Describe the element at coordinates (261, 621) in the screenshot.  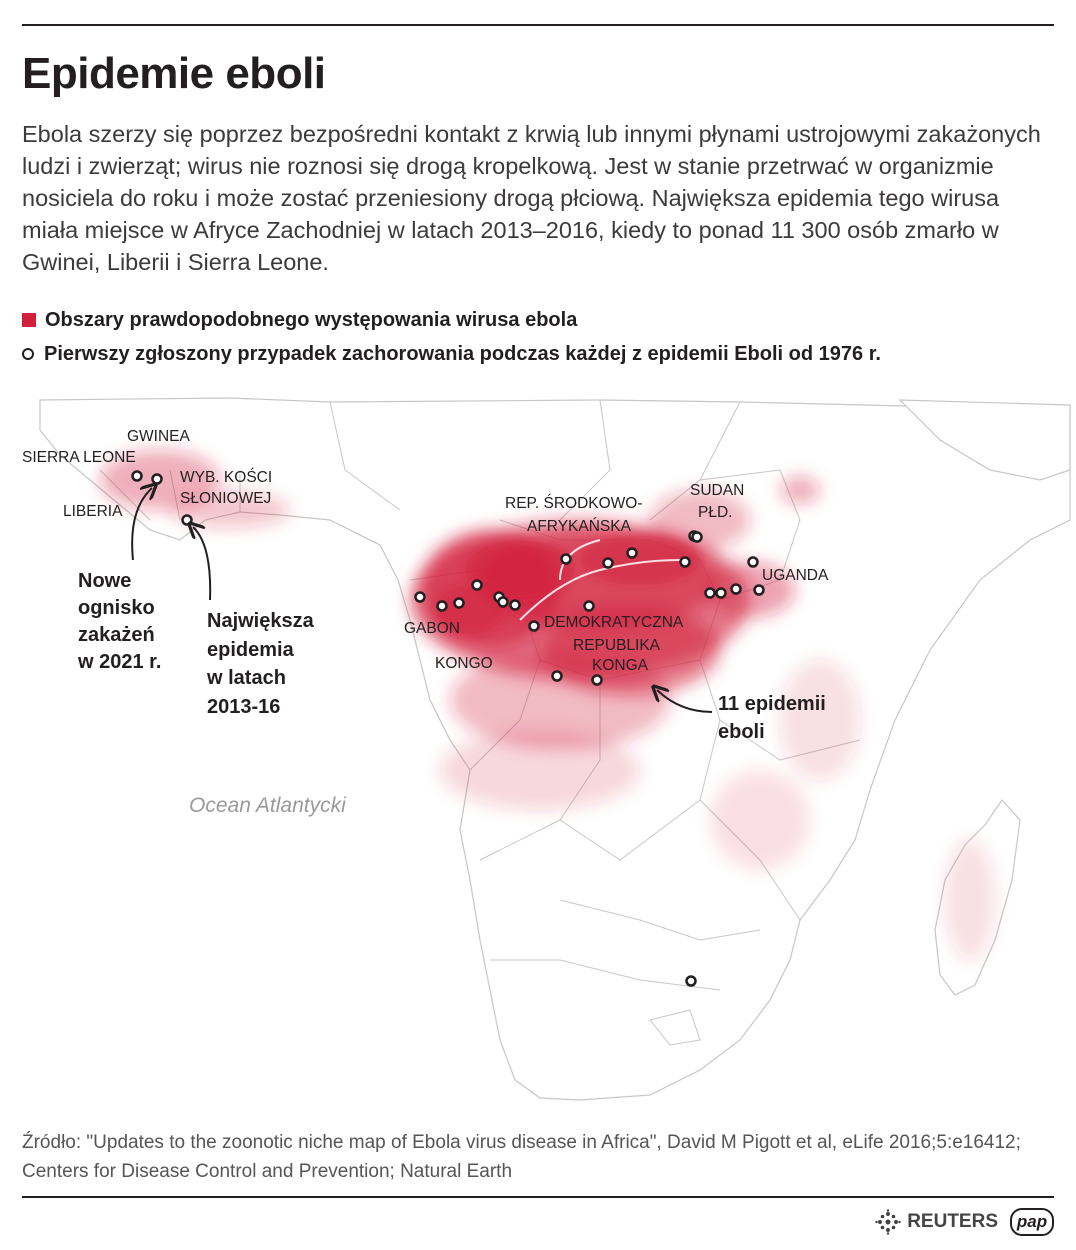
I see `annotation-line: Największa` at that location.